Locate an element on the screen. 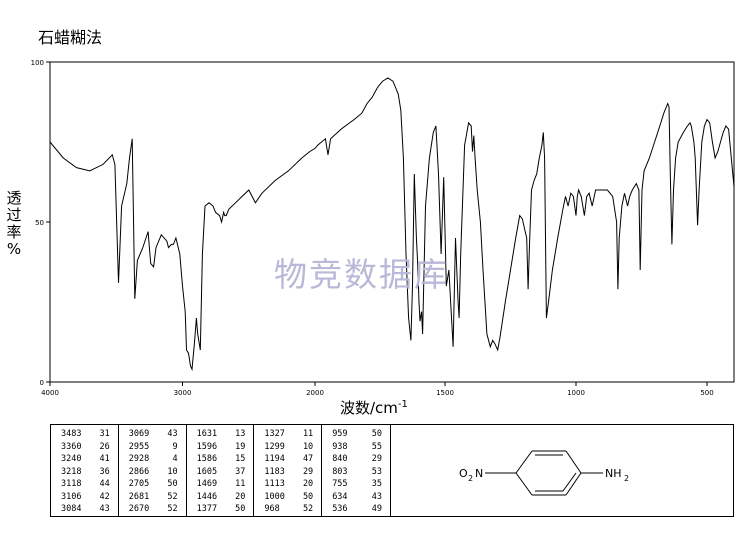 The width and height of the screenshot is (743, 539). peak-transmittance: 53 is located at coordinates (376, 471).